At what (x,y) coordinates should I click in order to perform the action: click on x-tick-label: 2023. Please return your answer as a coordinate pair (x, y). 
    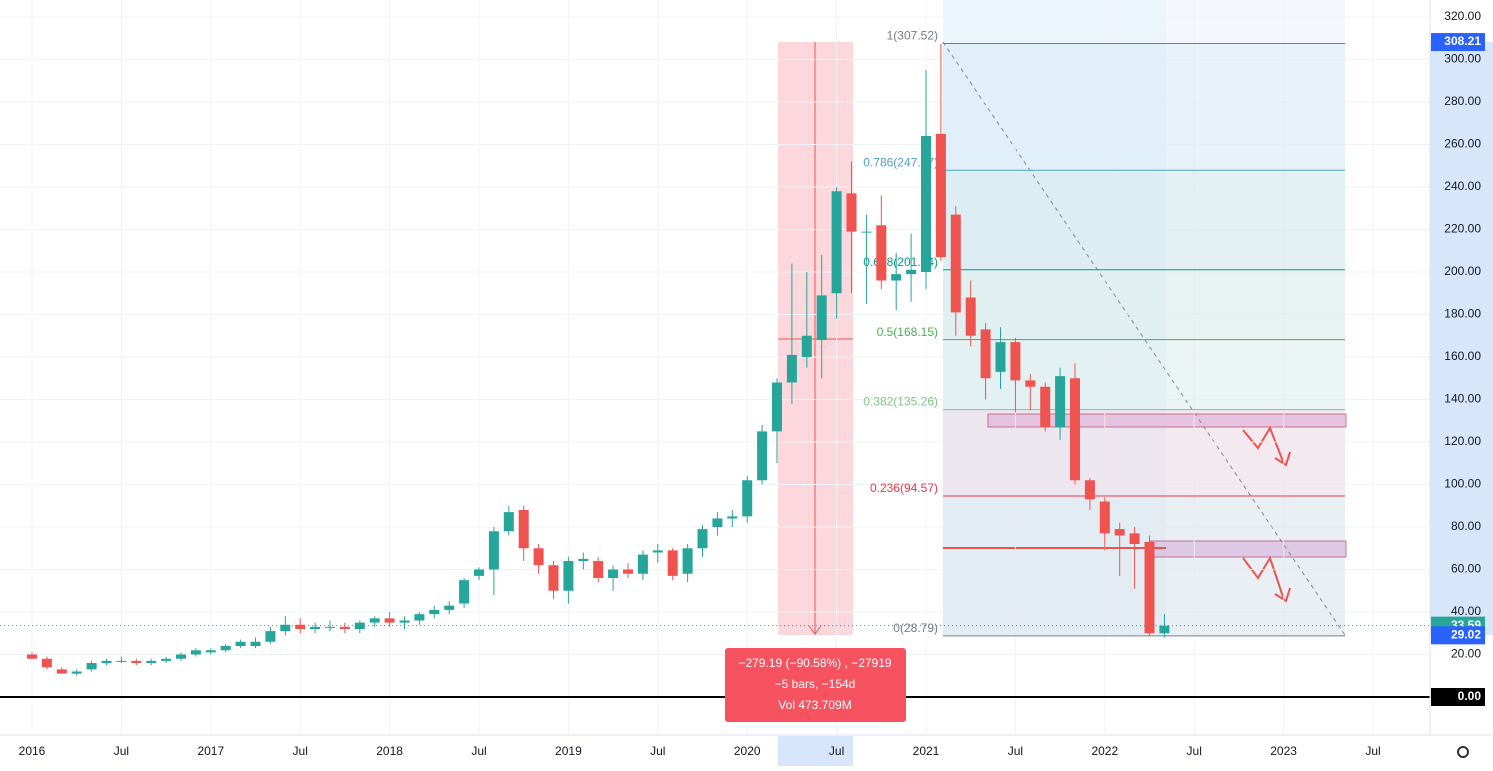
    Looking at the image, I should click on (1283, 751).